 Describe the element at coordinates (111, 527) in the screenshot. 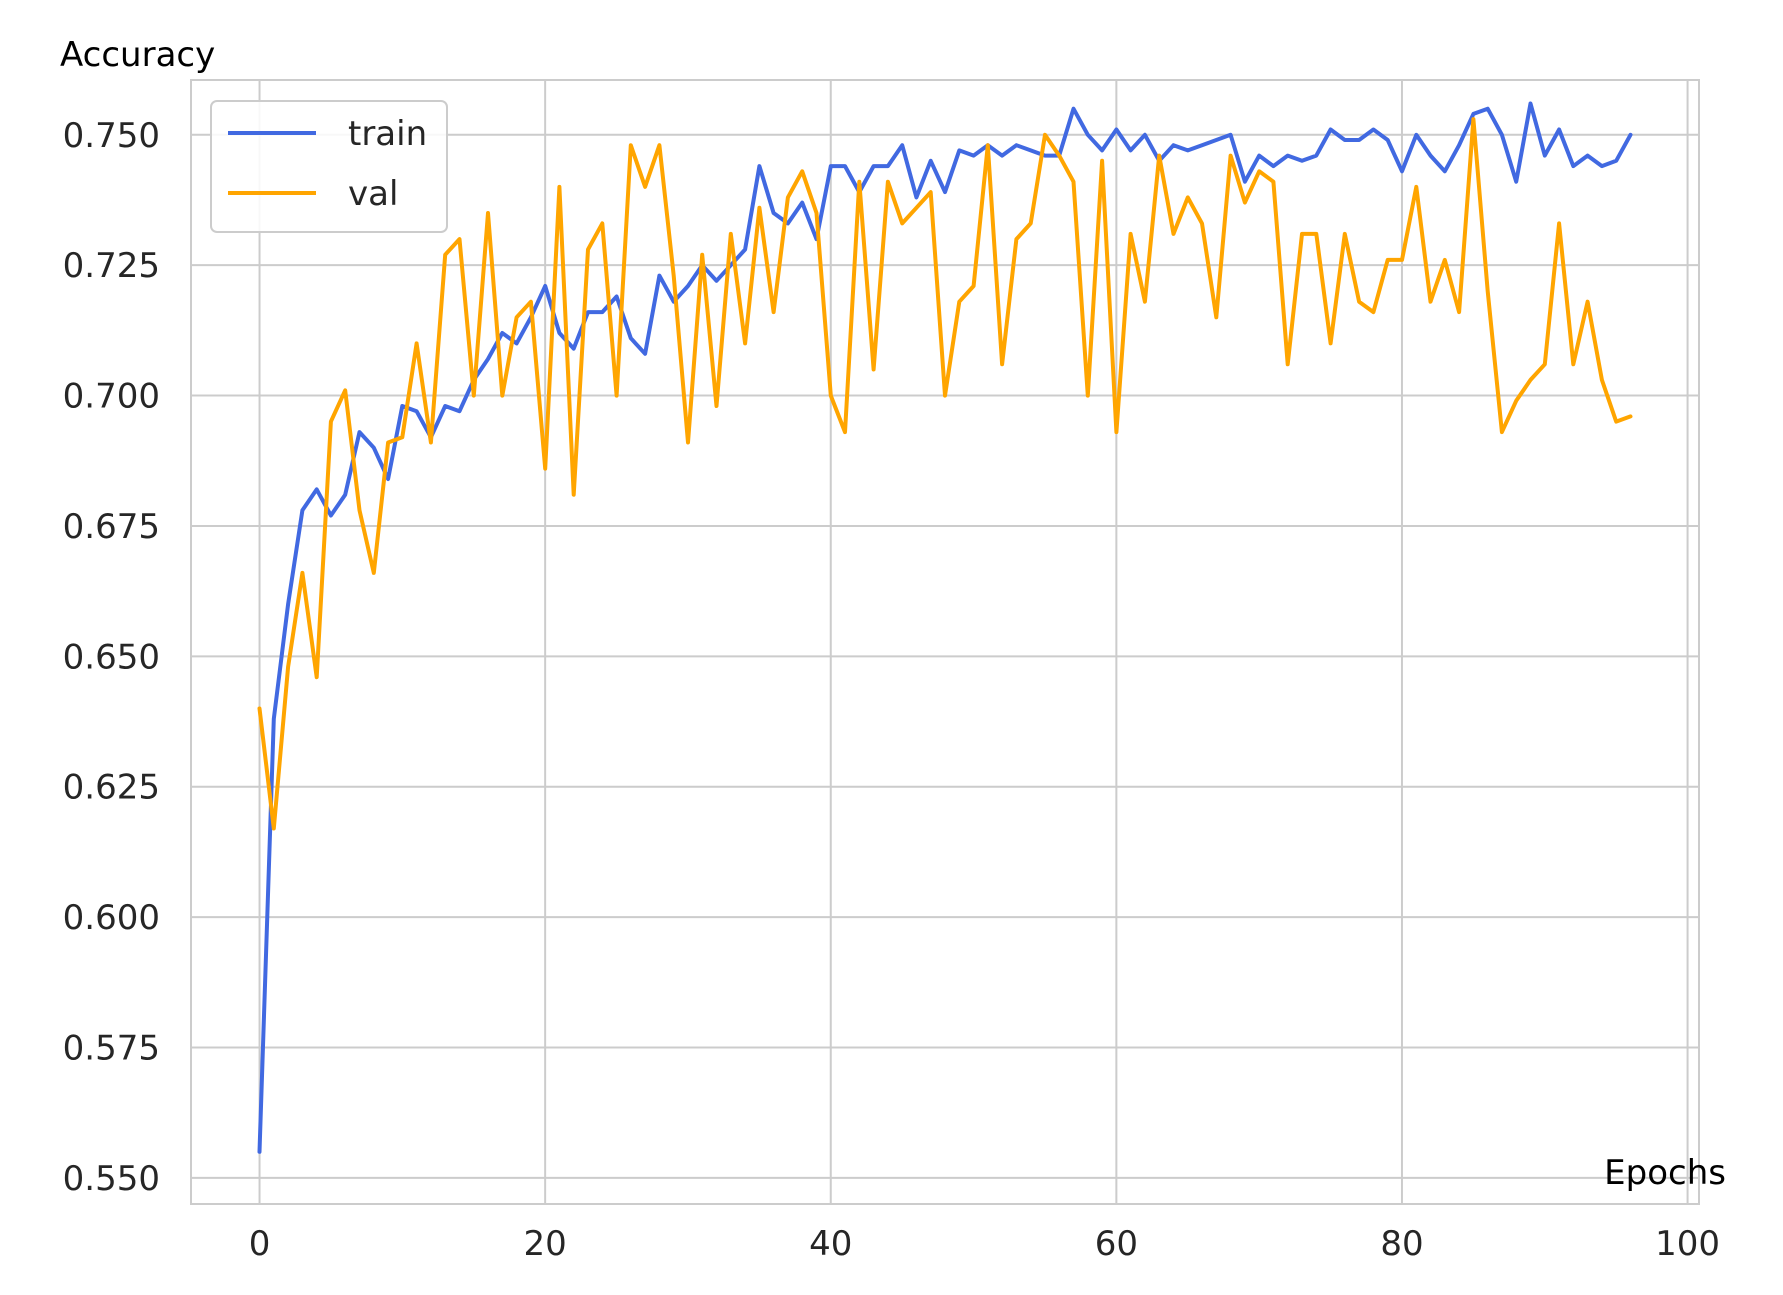

I see `y-tick-label: 0.675` at that location.